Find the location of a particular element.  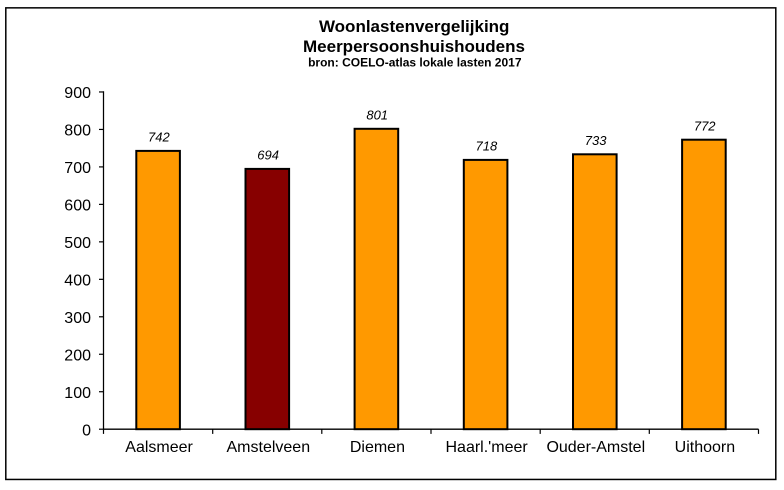

svg-text: Uithoorn is located at coordinates (705, 447).